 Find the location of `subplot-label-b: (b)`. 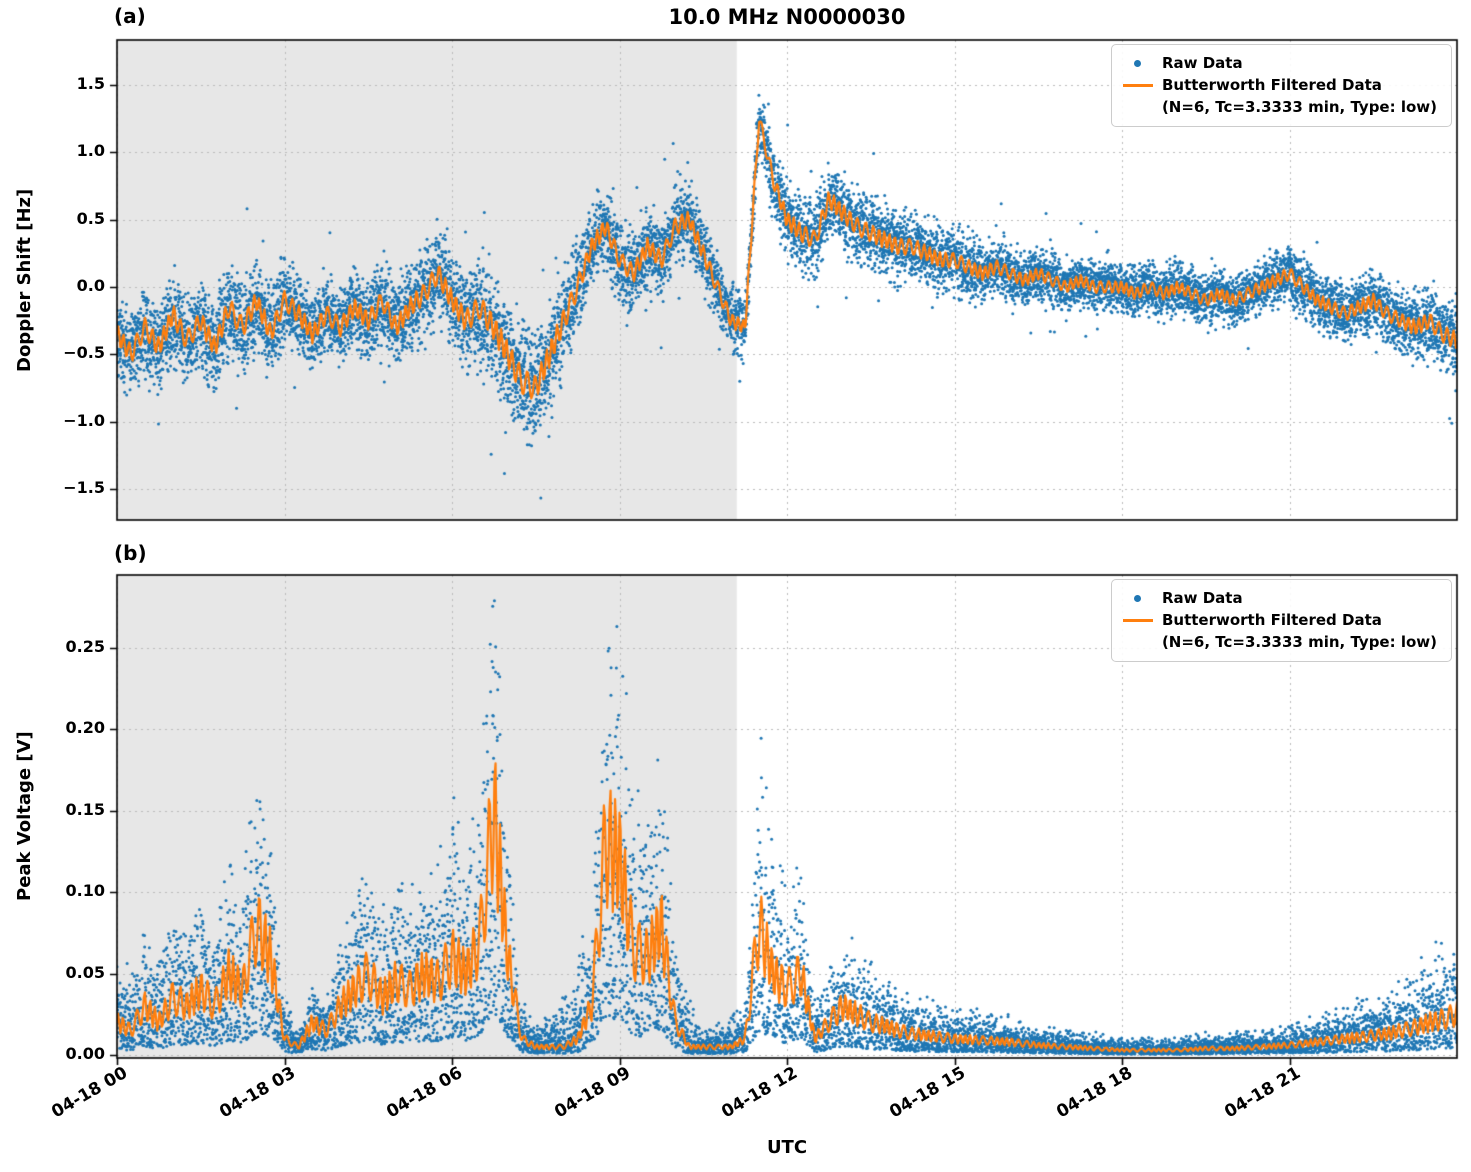

subplot-label-b: (b) is located at coordinates (130, 553).